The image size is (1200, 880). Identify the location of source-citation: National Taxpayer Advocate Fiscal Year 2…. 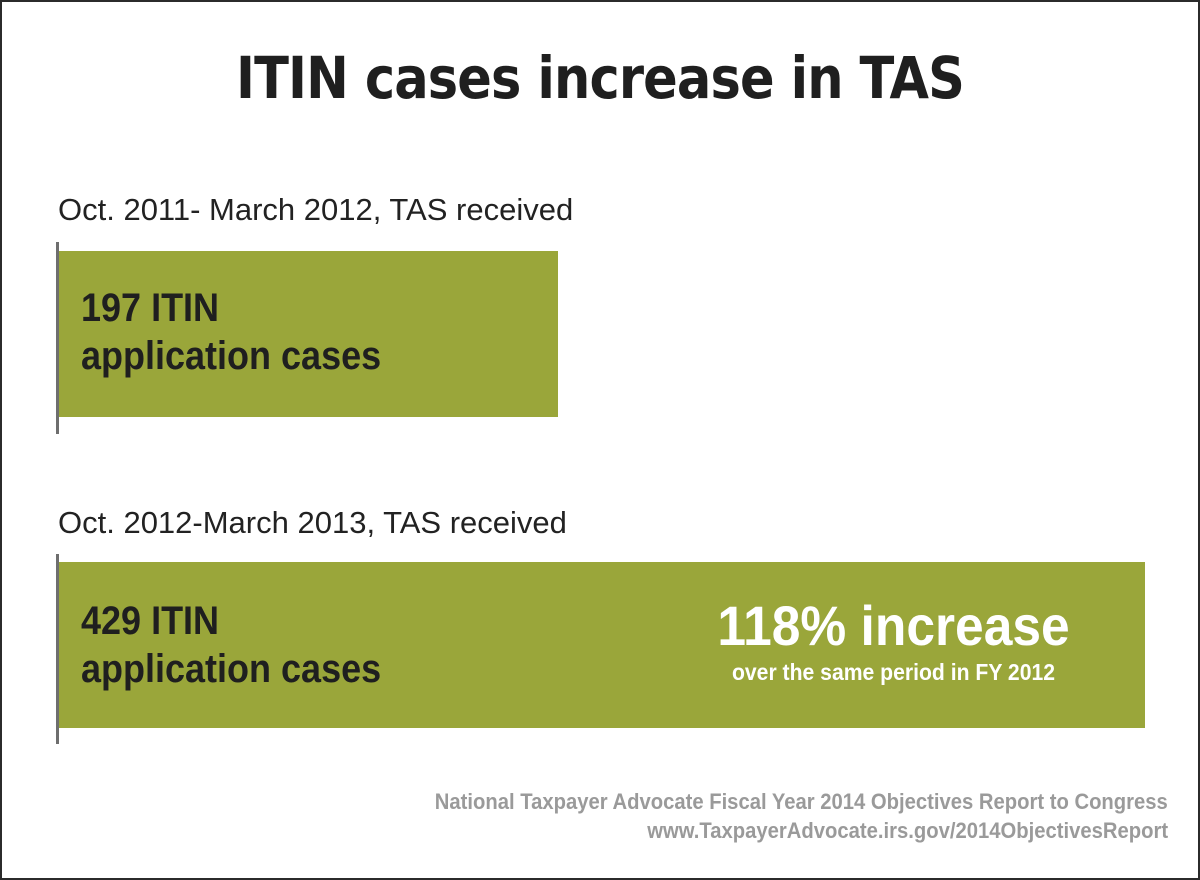
(801, 801).